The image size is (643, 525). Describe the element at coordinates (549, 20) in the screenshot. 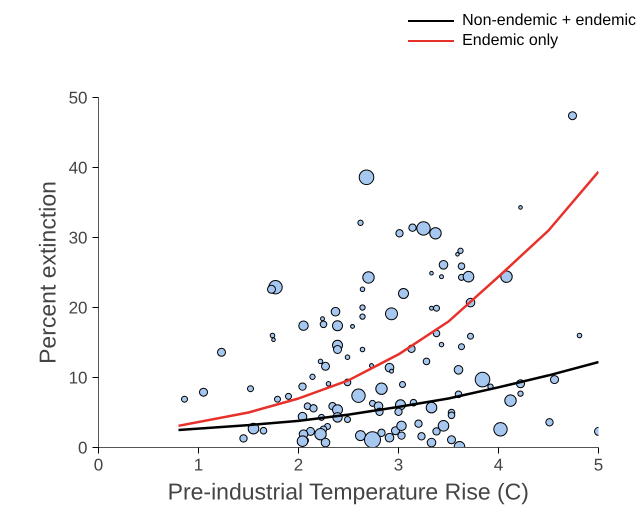

I see `legend-label: Non-endemic + endemic` at that location.